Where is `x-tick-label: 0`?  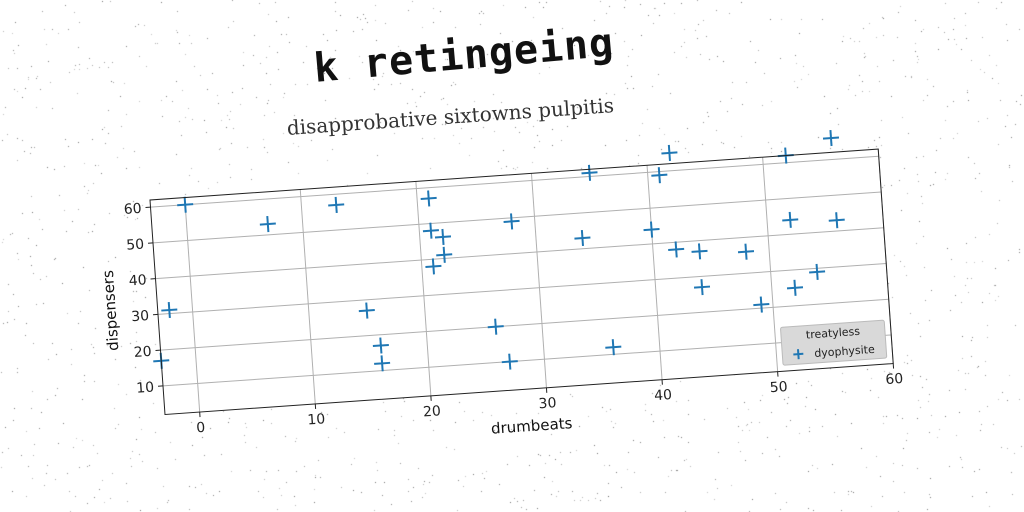
x-tick-label: 0 is located at coordinates (201, 428).